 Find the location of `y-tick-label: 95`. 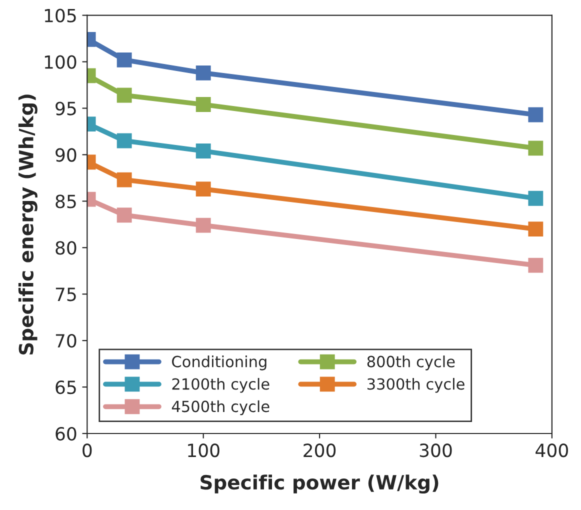

y-tick-label: 95 is located at coordinates (66, 109).